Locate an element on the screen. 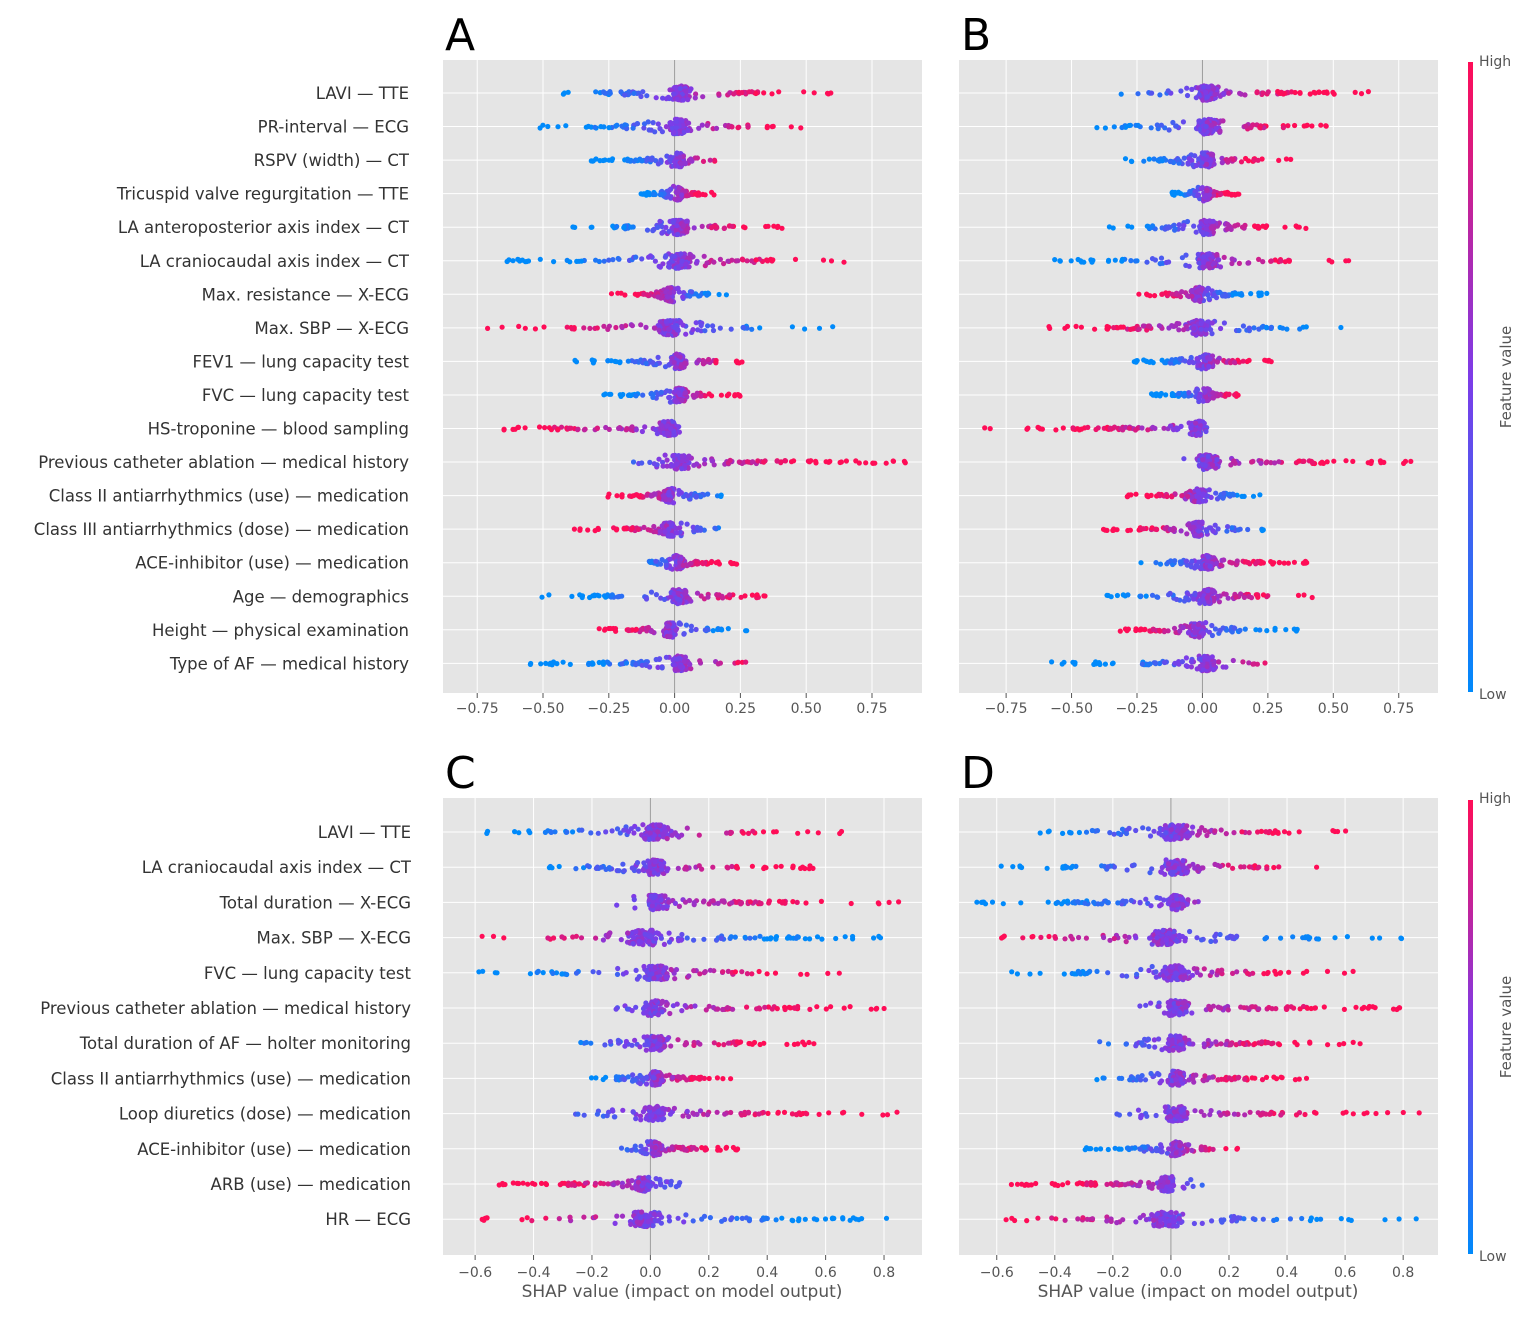 This screenshot has width=1538, height=1321. feature-label: Tricuspid valve regurgitation — TTE is located at coordinates (262, 194).